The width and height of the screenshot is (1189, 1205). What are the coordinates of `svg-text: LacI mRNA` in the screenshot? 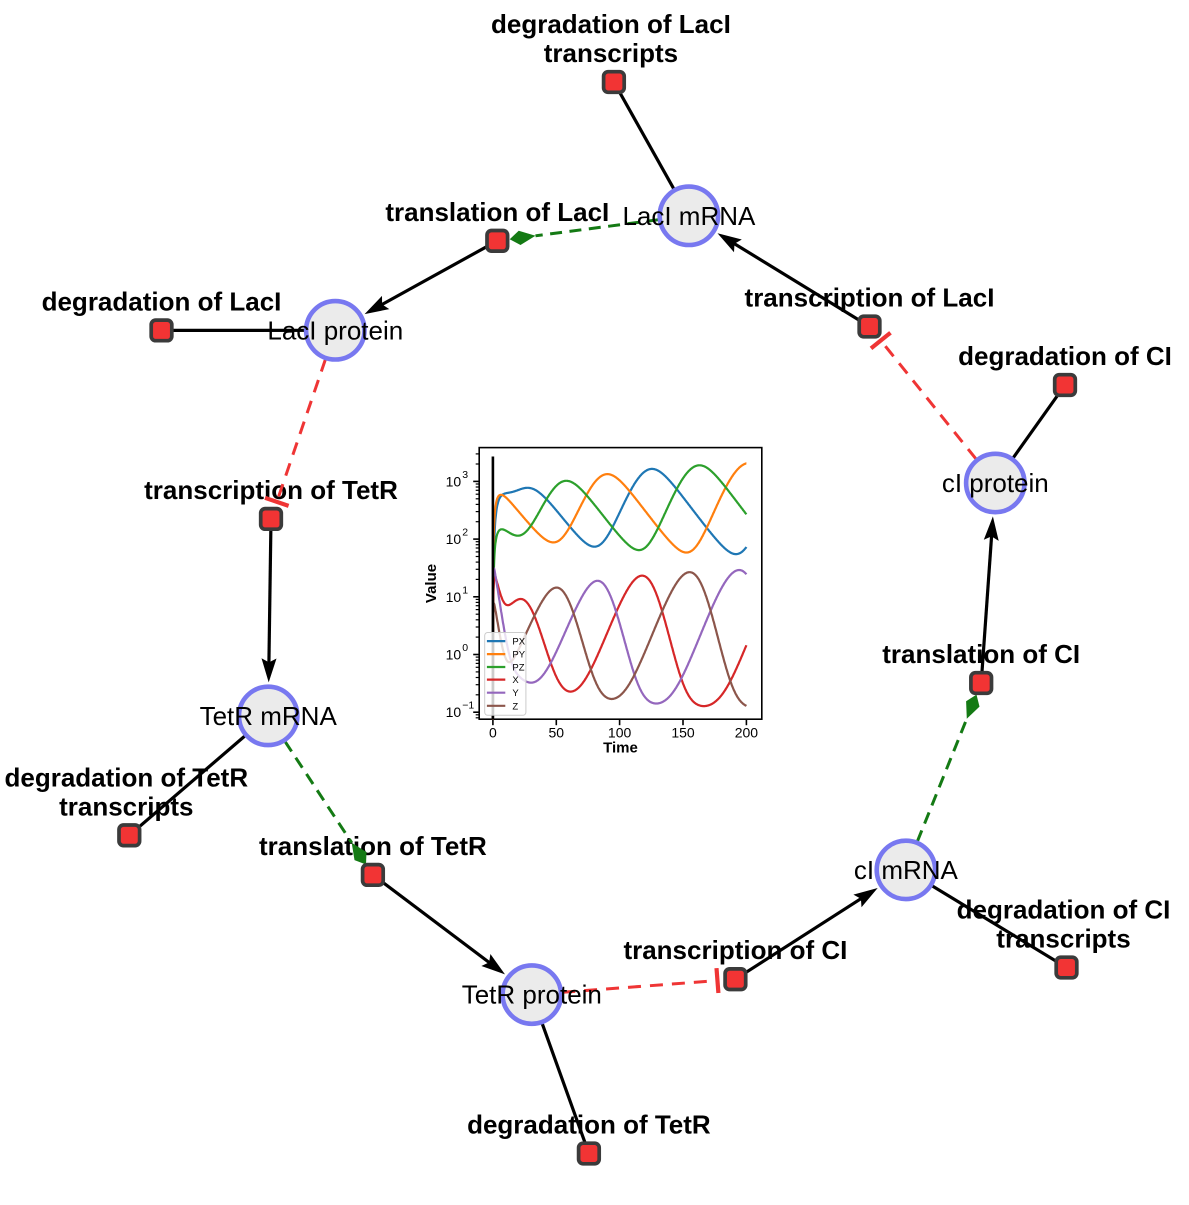 It's located at (689, 216).